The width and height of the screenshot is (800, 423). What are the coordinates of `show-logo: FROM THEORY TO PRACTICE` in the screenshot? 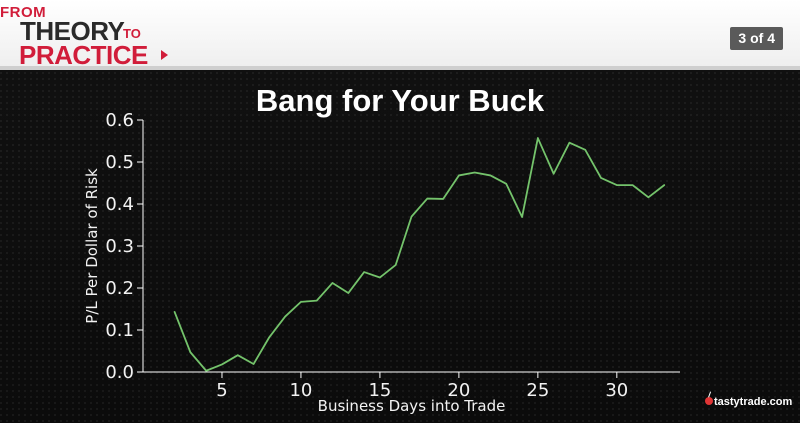 It's located at (95, 36).